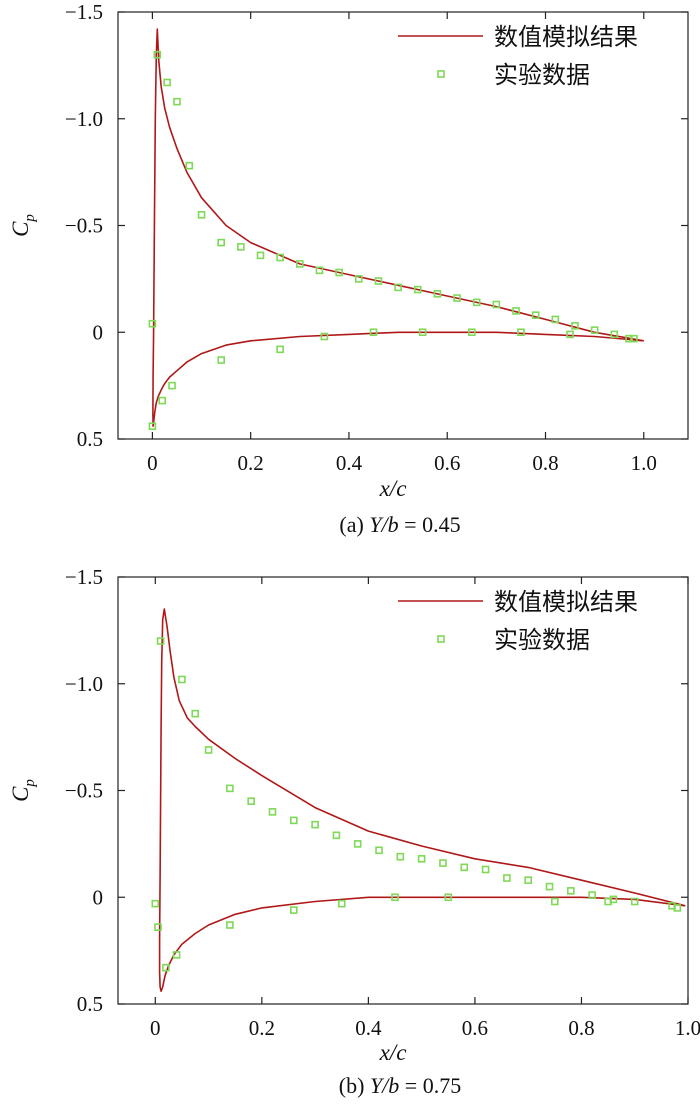 This screenshot has height=1105, width=700. What do you see at coordinates (393, 1052) in the screenshot?
I see `x-axis-label: x/c` at bounding box center [393, 1052].